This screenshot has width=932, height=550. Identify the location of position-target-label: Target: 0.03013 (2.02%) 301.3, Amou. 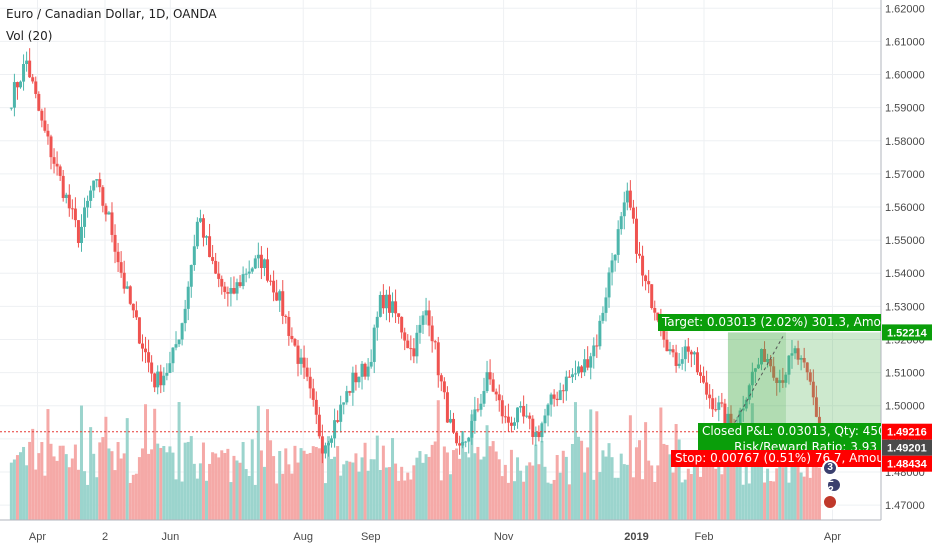
(769, 323).